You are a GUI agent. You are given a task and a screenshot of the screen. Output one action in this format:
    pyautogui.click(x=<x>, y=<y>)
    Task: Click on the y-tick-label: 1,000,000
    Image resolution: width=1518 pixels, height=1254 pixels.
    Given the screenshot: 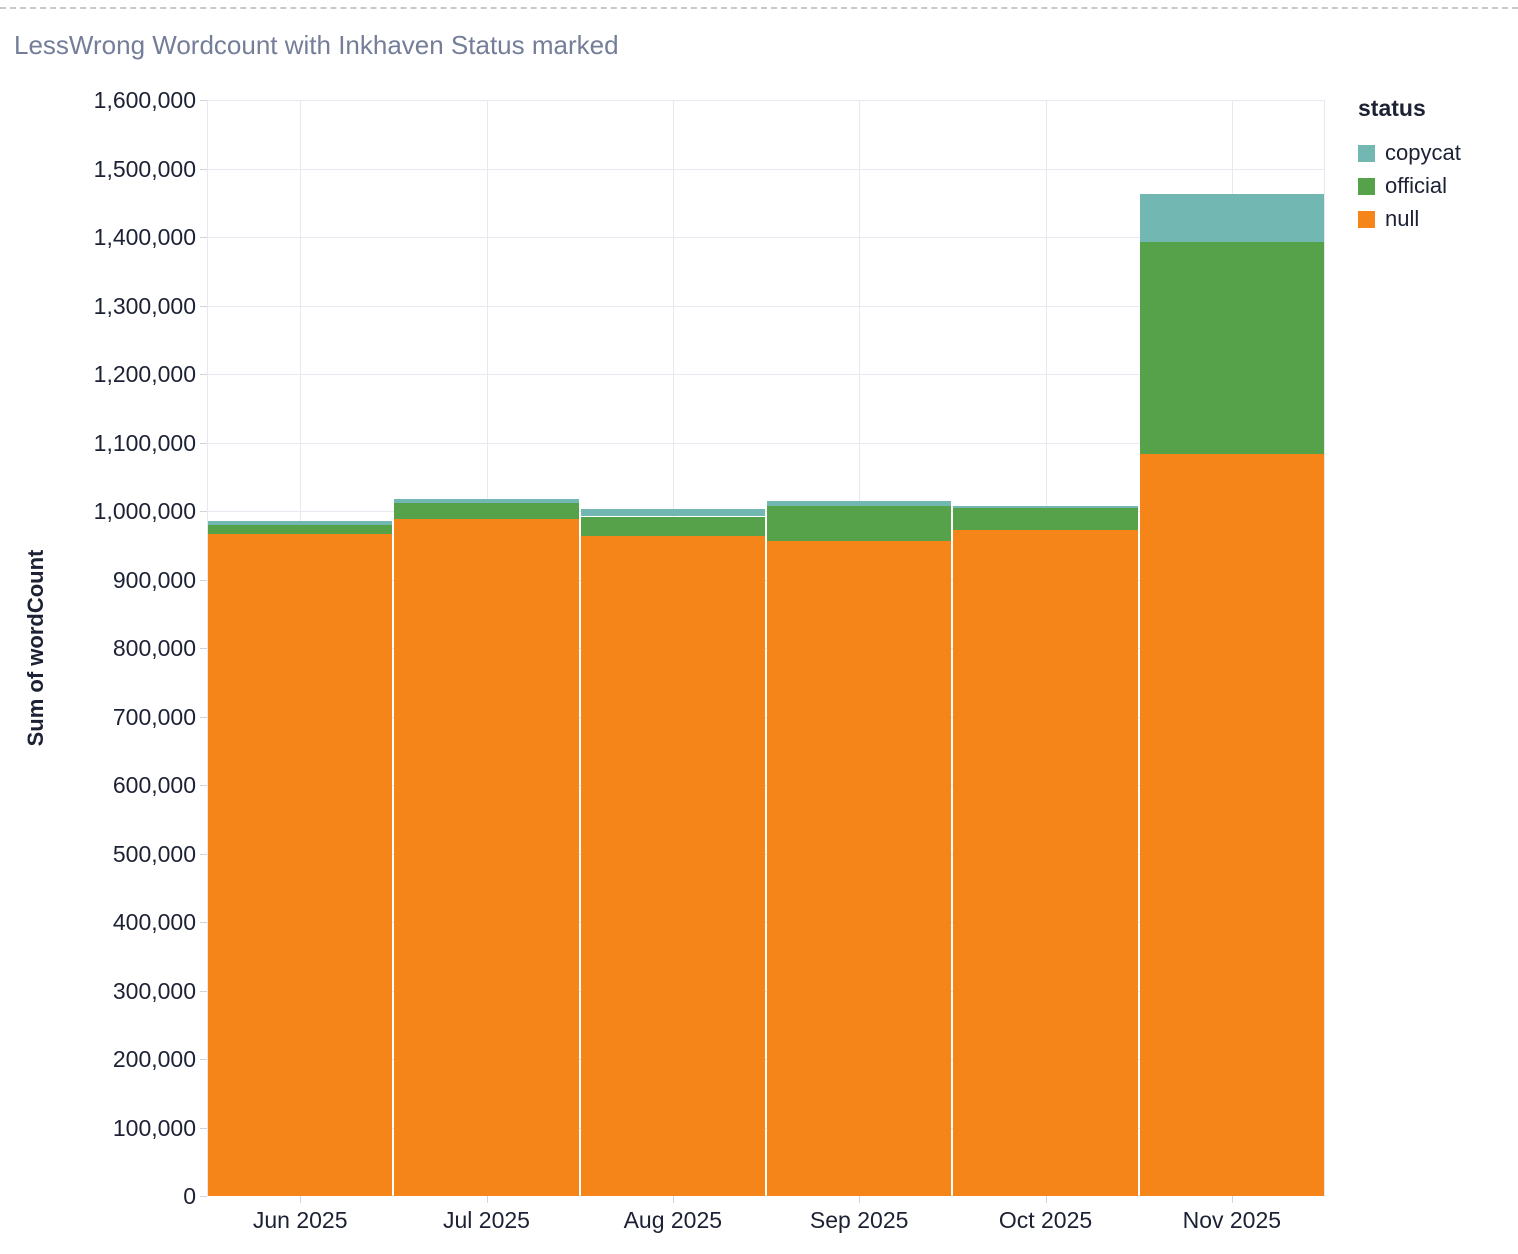 What is the action you would take?
    pyautogui.click(x=144, y=511)
    